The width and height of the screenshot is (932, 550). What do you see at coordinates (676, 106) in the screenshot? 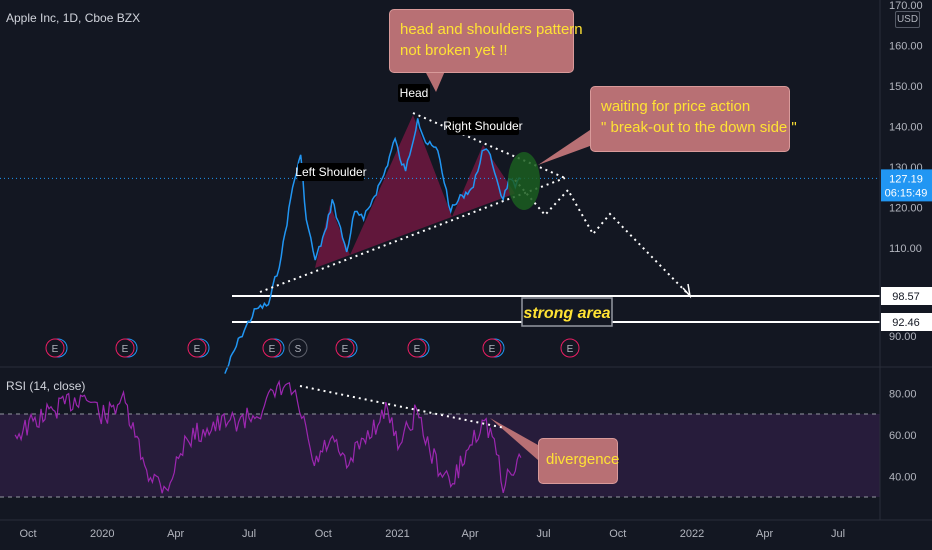
I see `callout-waiting-line-1: waiting for price action` at bounding box center [676, 106].